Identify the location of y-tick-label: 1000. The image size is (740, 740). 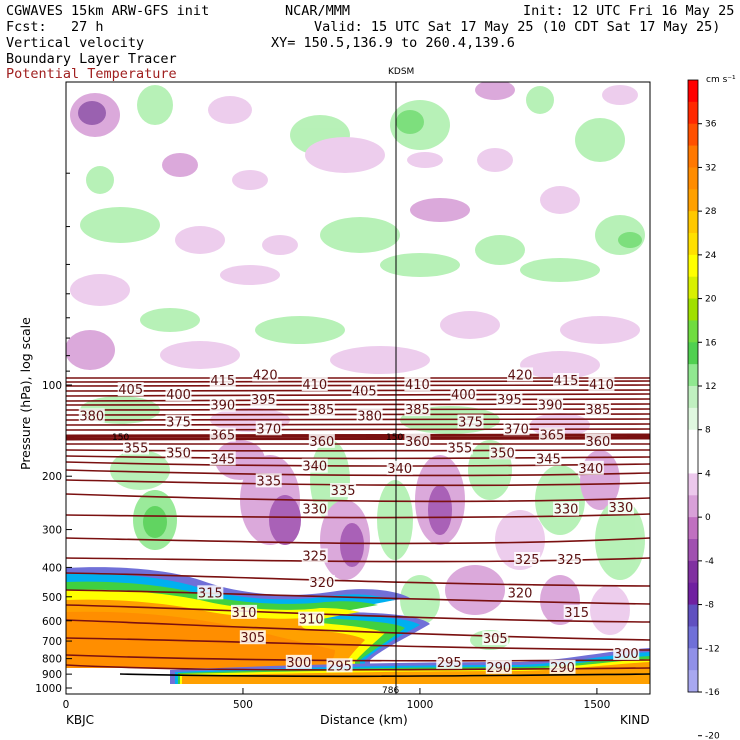
(48, 689).